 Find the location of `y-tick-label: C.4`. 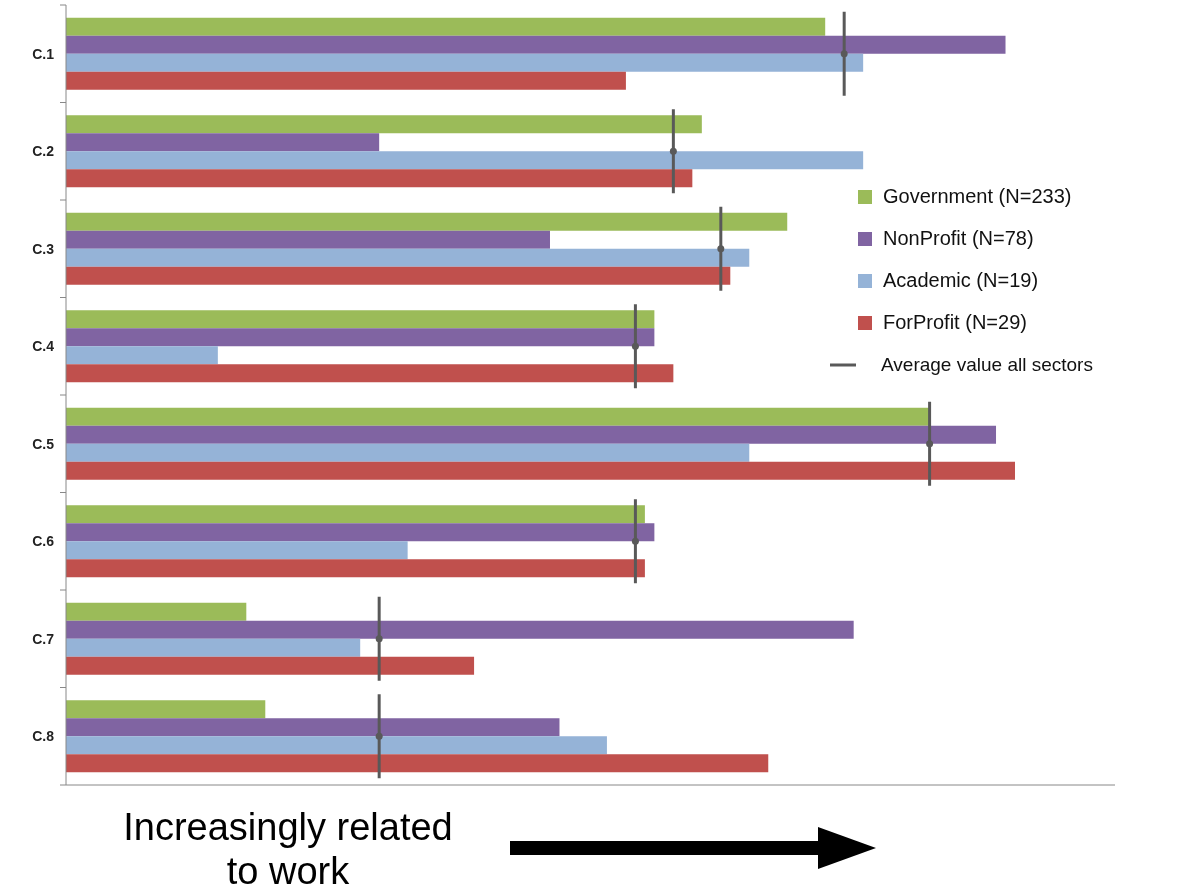

y-tick-label: C.4 is located at coordinates (43, 346).